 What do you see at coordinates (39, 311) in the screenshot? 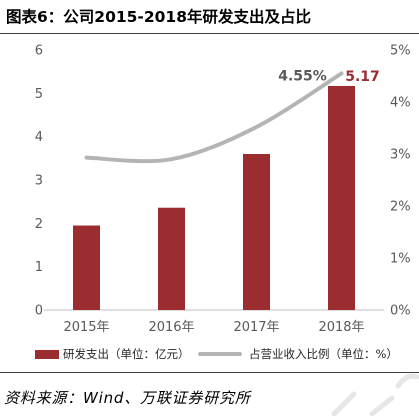
I see `y-left-tick-label: 0` at bounding box center [39, 311].